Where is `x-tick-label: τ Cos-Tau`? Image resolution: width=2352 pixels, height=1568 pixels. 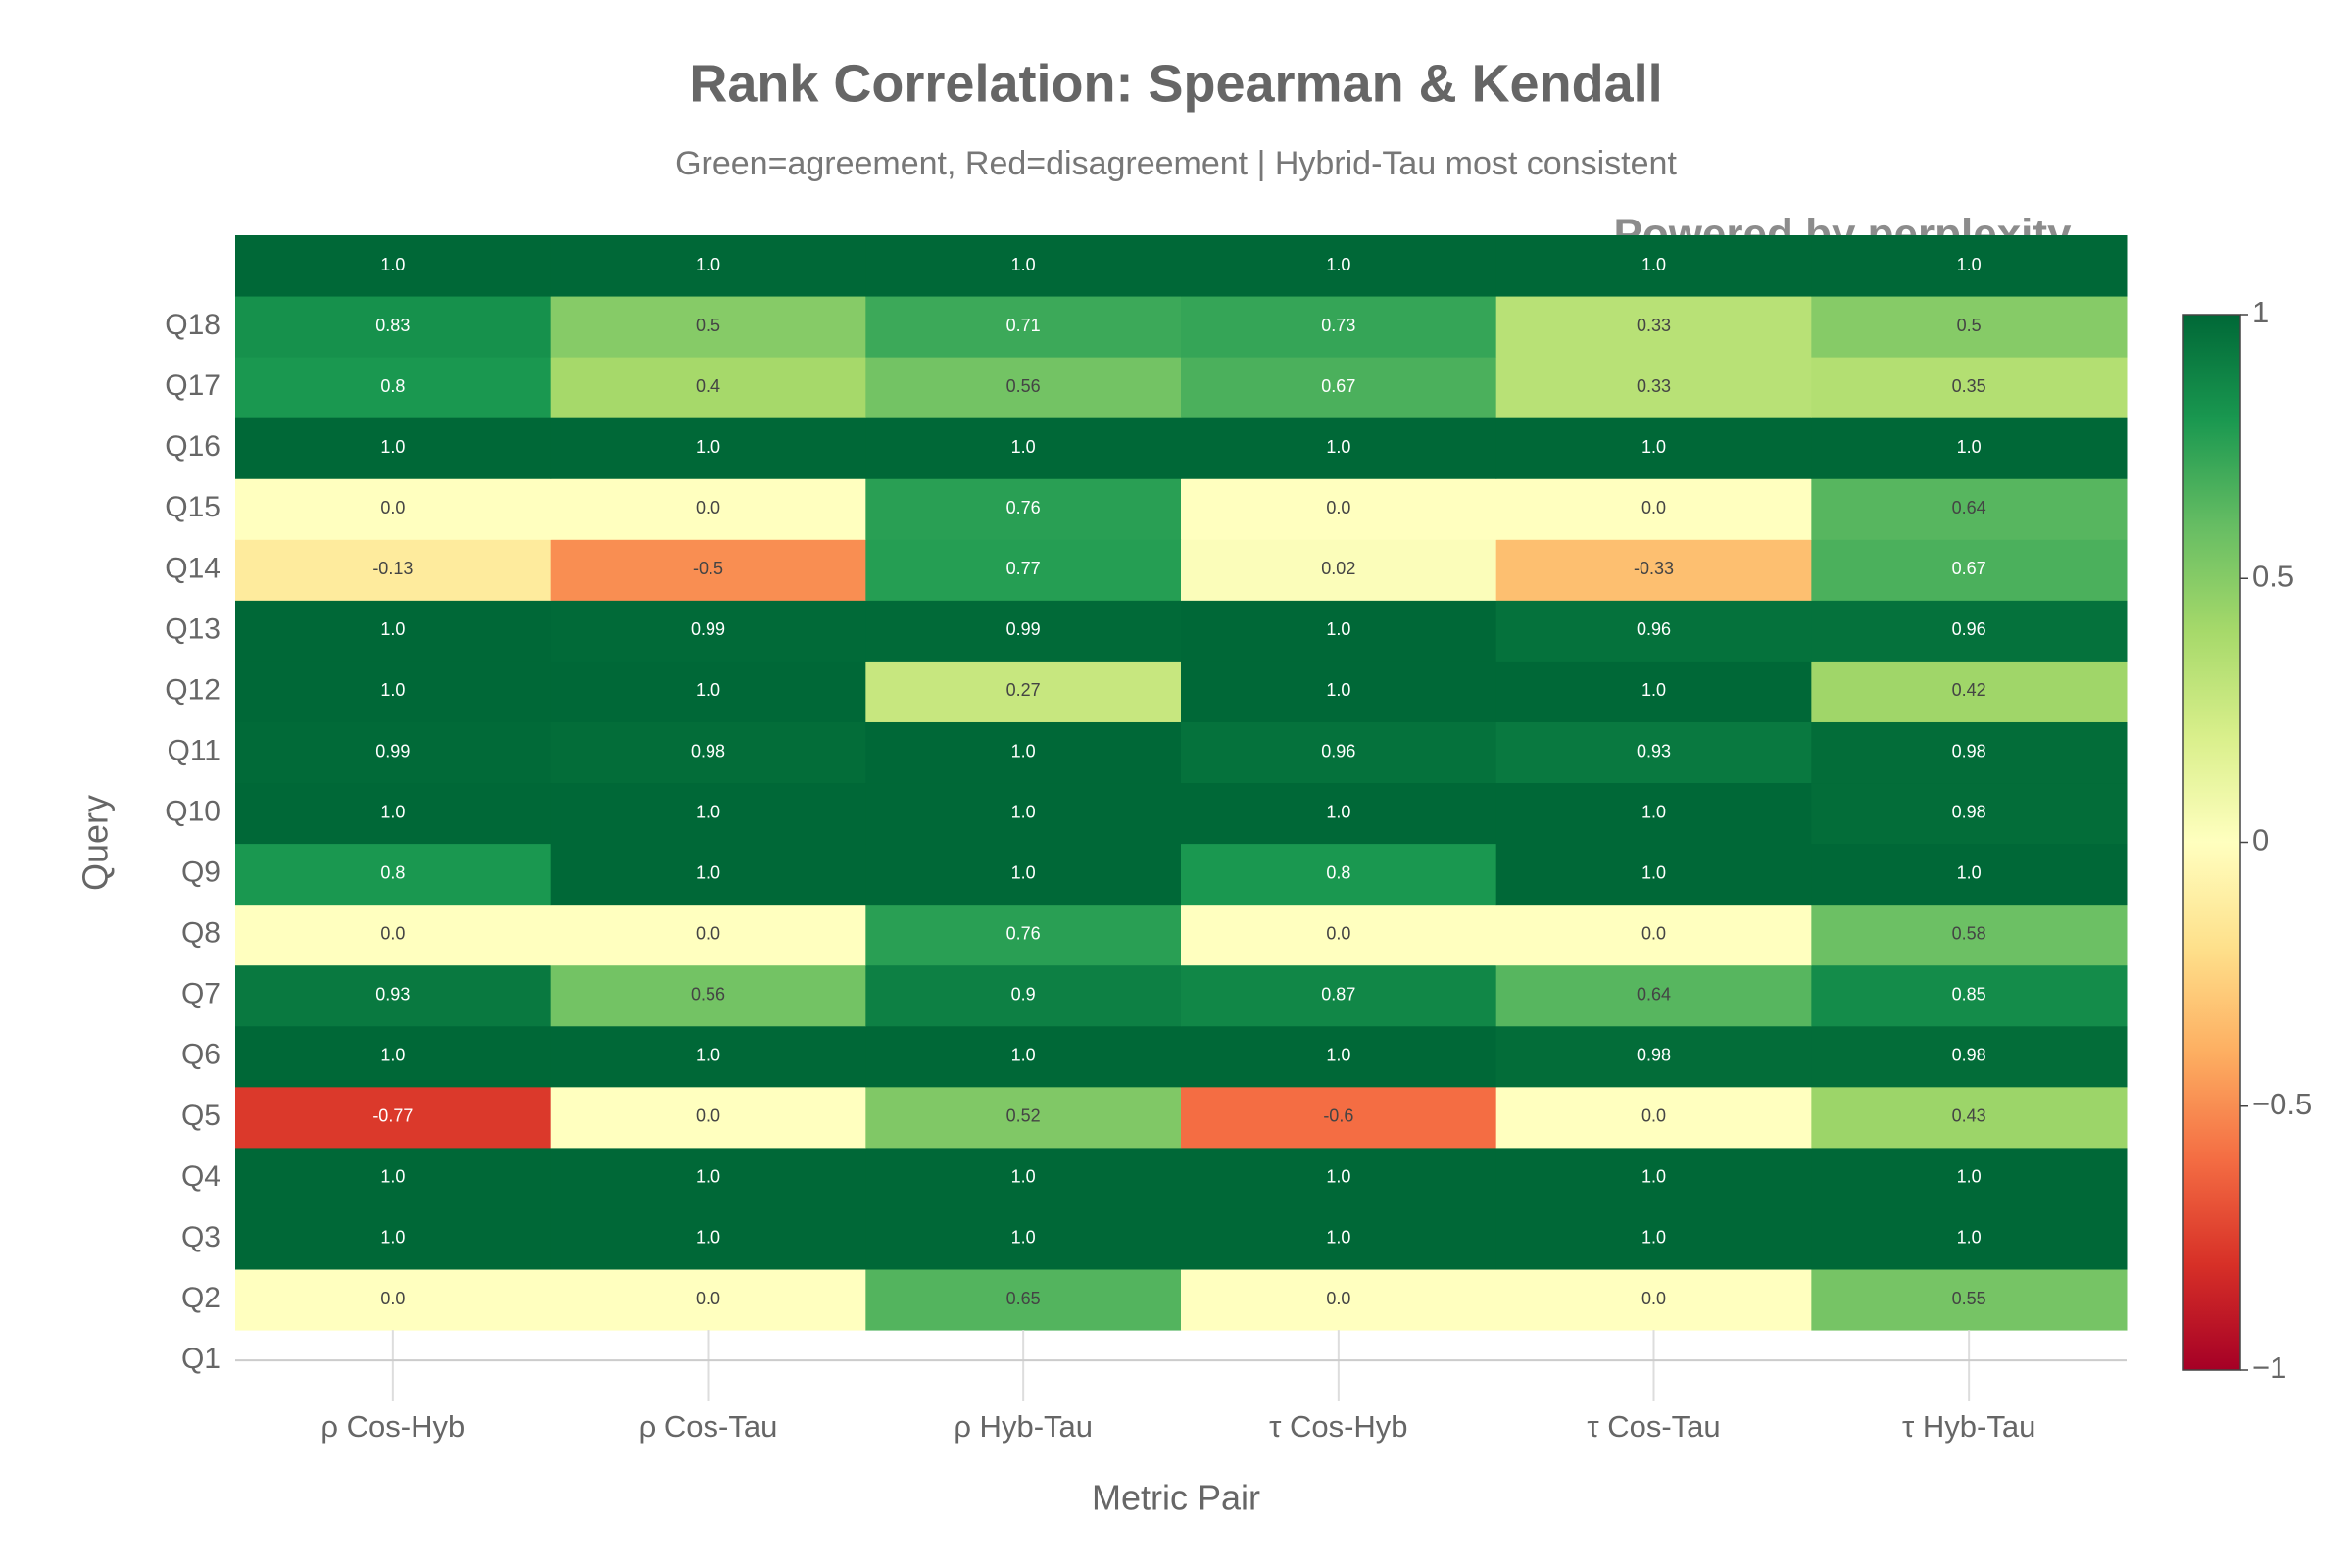
x-tick-label: τ Cos-Tau is located at coordinates (1653, 1426).